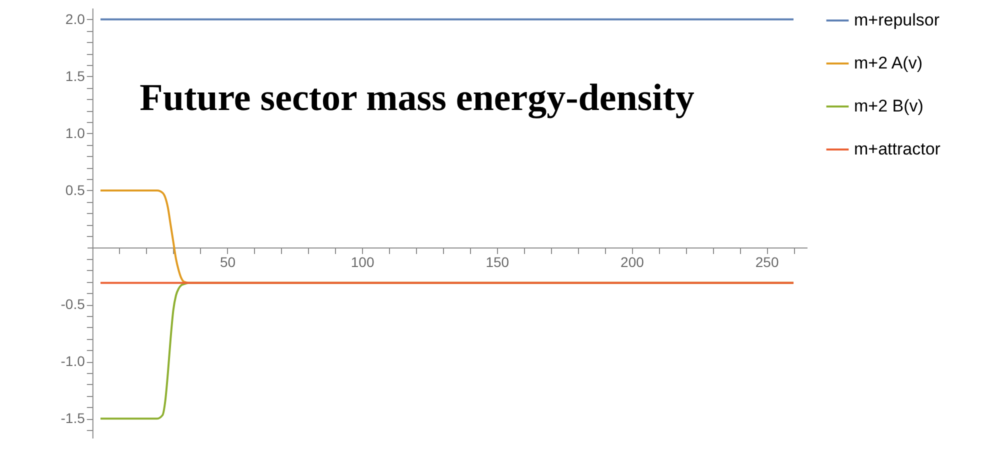  Describe the element at coordinates (417, 98) in the screenshot. I see `text: Future sector mass energy-density` at that location.